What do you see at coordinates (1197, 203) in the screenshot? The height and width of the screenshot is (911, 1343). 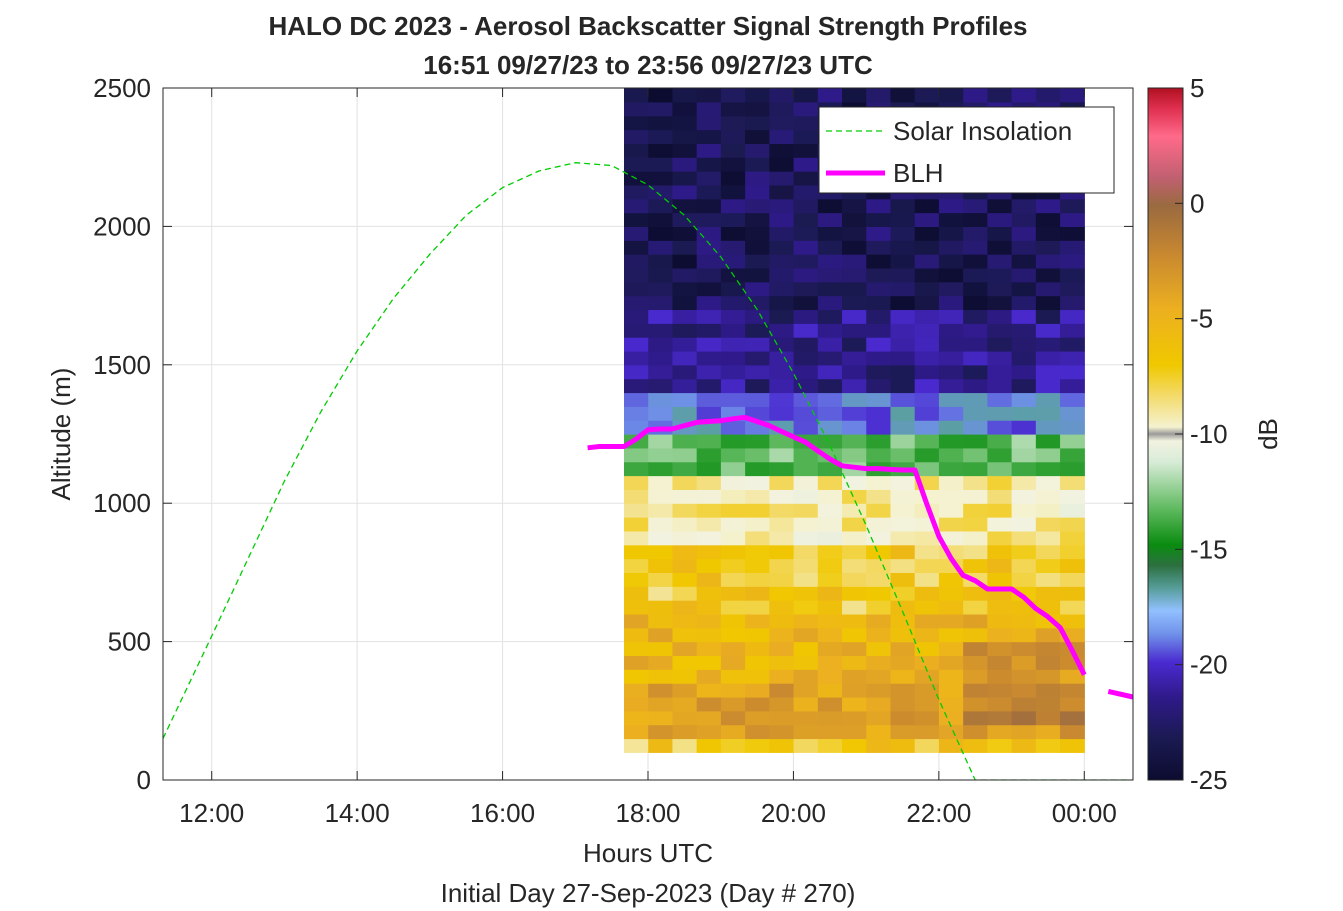 I see `colorbar-tick-label: 0` at bounding box center [1197, 203].